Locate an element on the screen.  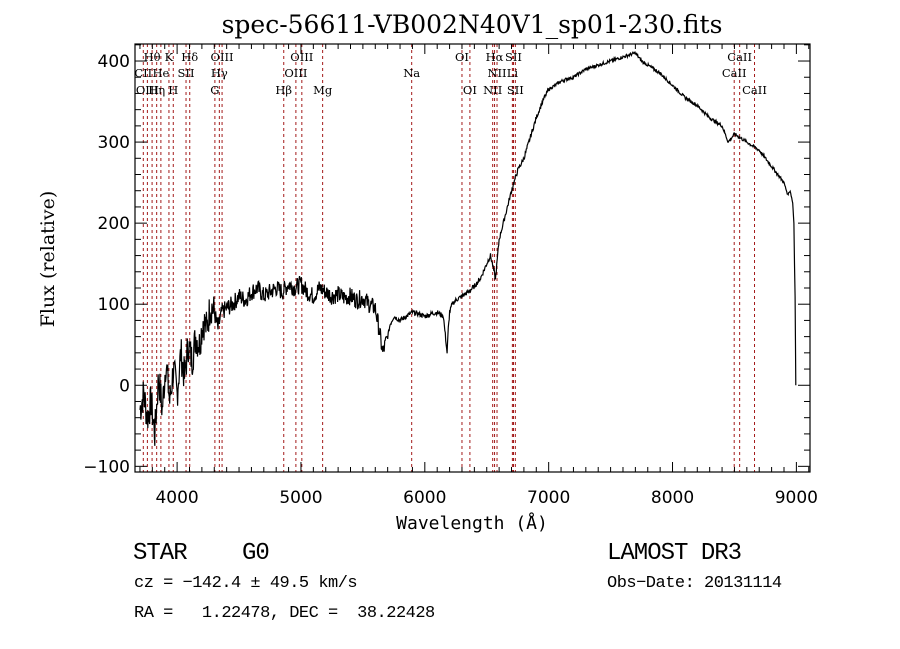
chart-title: spec-56611-VB002N40V1_sp01-230.fits is located at coordinates (472, 24).